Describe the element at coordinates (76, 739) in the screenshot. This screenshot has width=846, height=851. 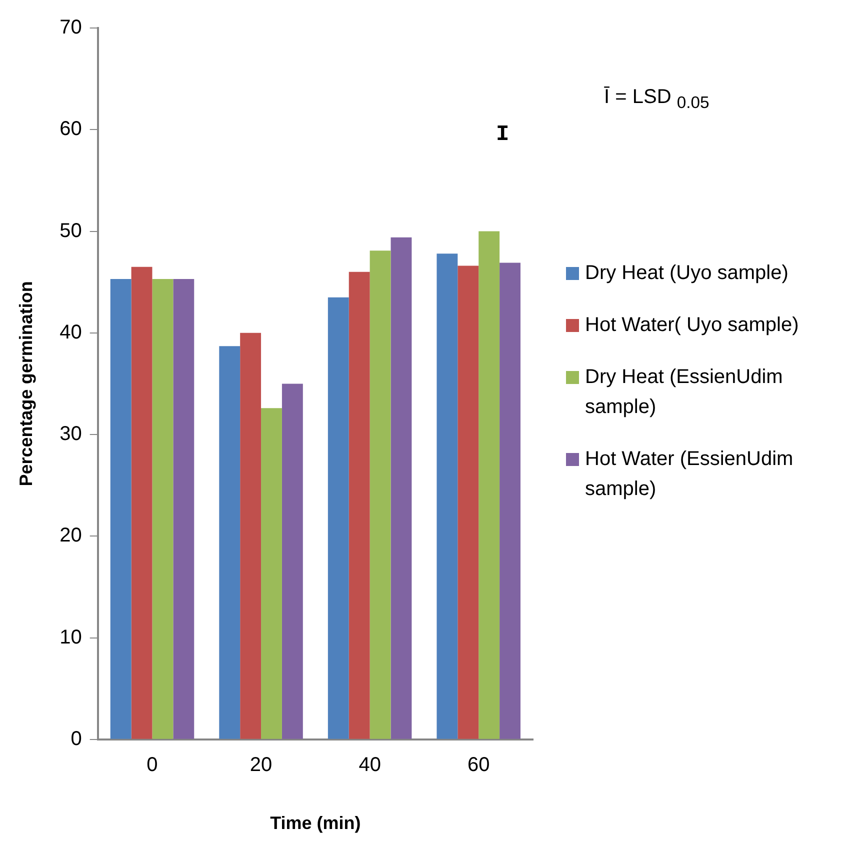
I see `y-tick-label: 0` at that location.